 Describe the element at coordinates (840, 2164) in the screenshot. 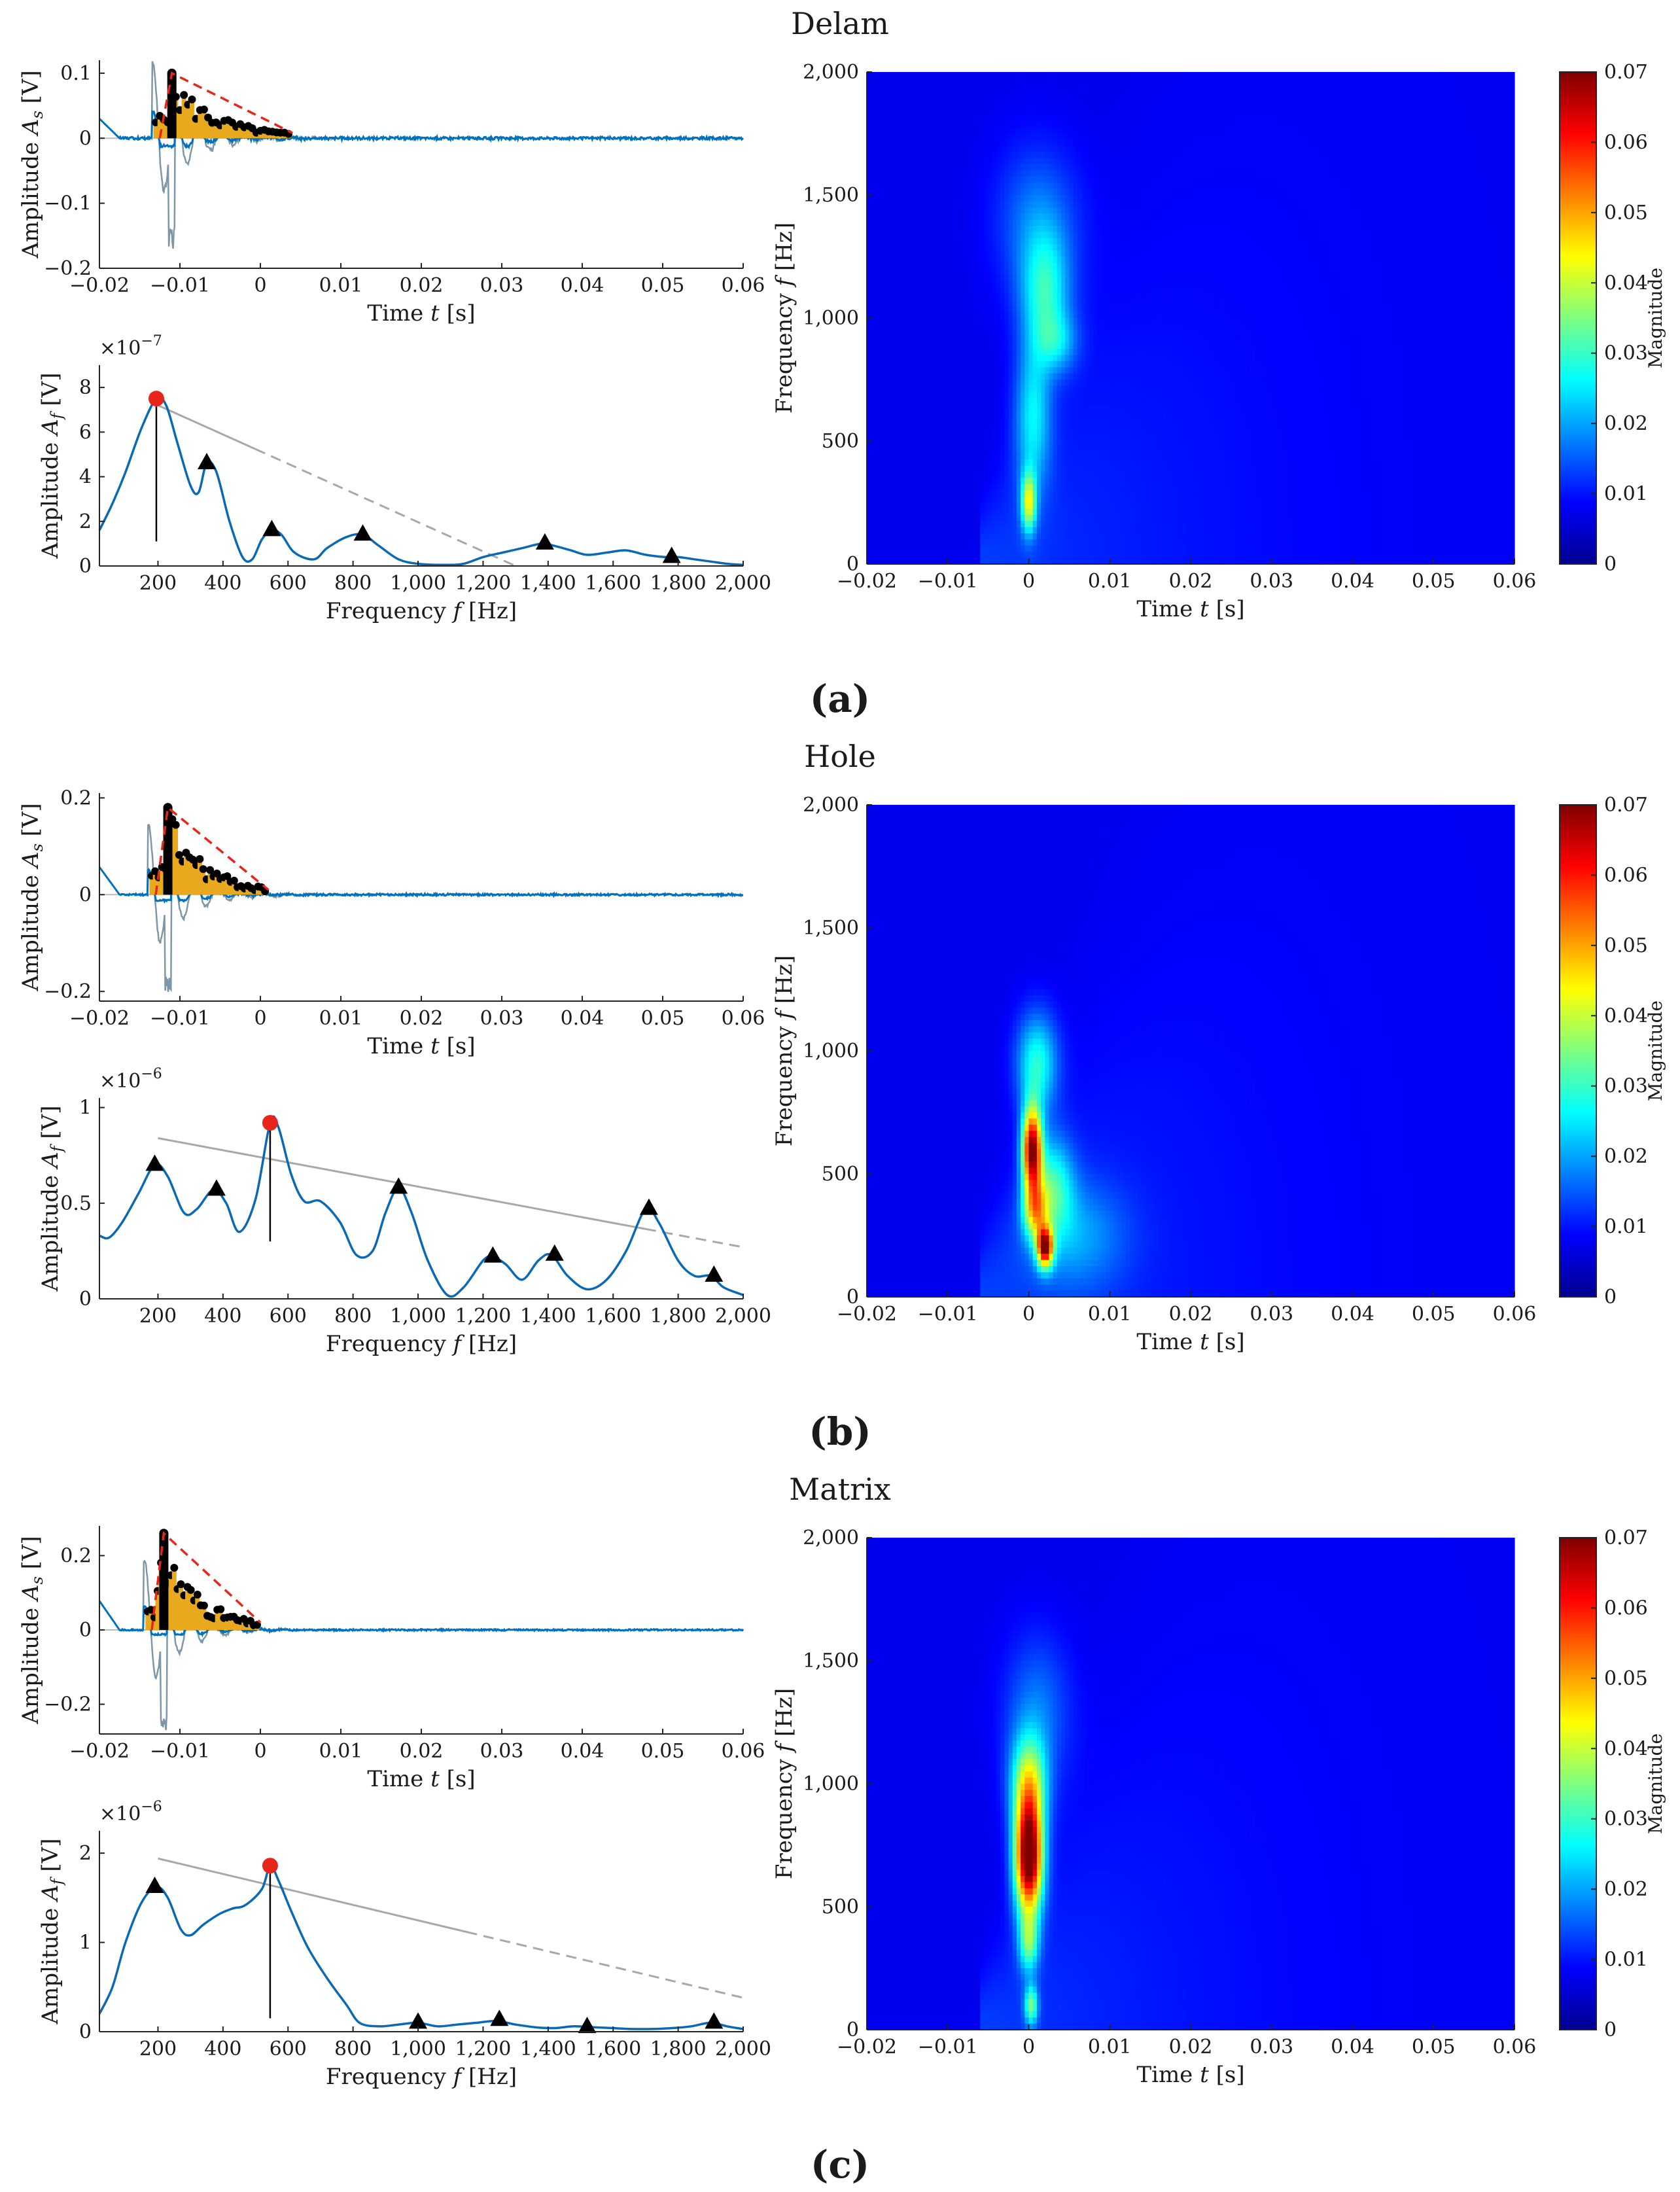

I see `panel-sublabel: (c)` at that location.